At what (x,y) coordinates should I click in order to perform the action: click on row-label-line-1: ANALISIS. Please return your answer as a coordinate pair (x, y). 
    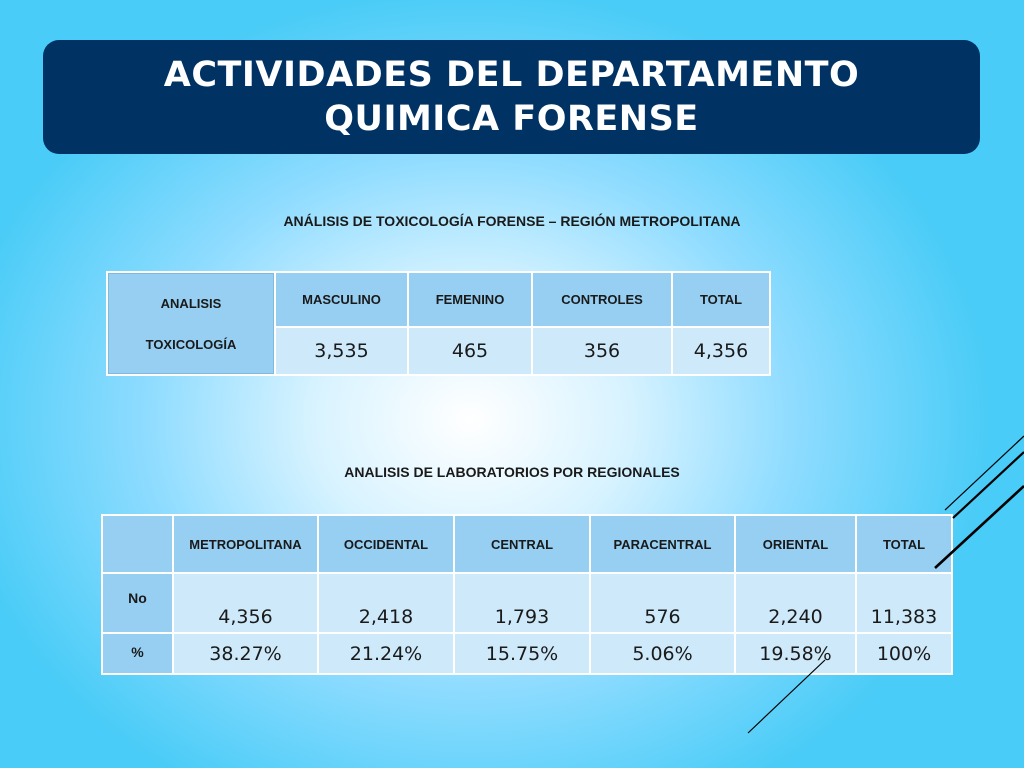
    Looking at the image, I should click on (191, 303).